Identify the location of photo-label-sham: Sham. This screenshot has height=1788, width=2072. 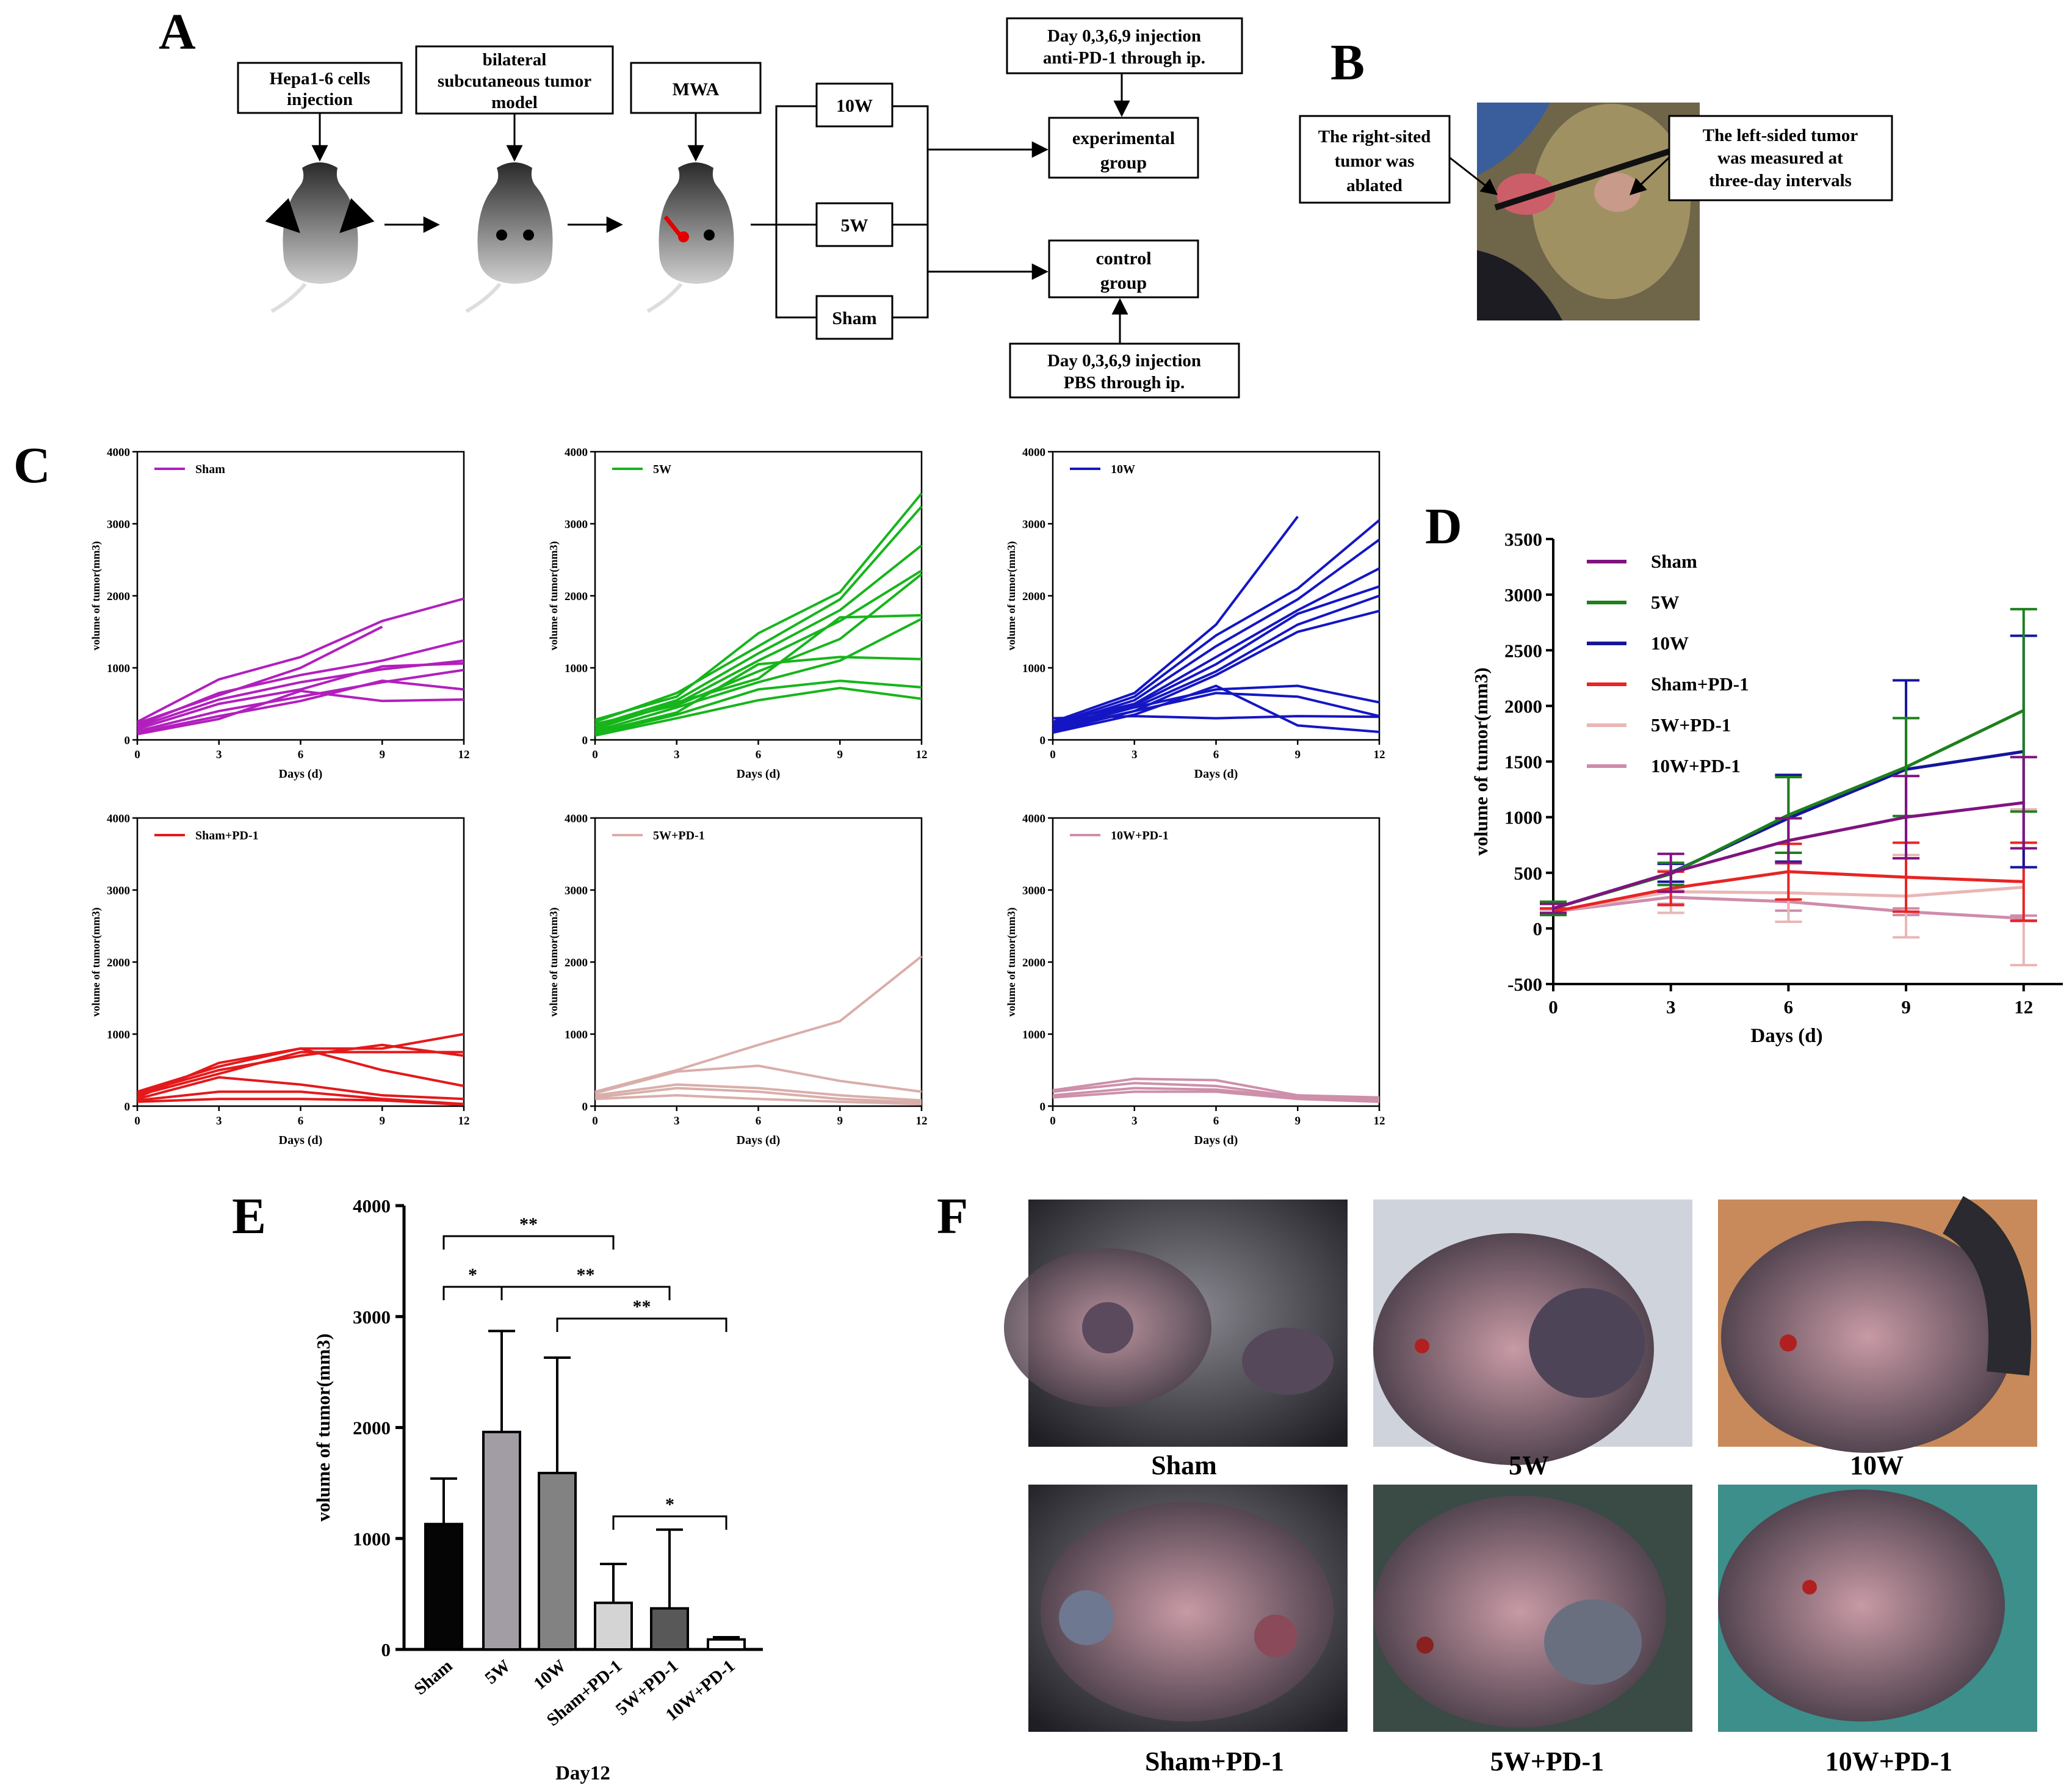
(1184, 1465).